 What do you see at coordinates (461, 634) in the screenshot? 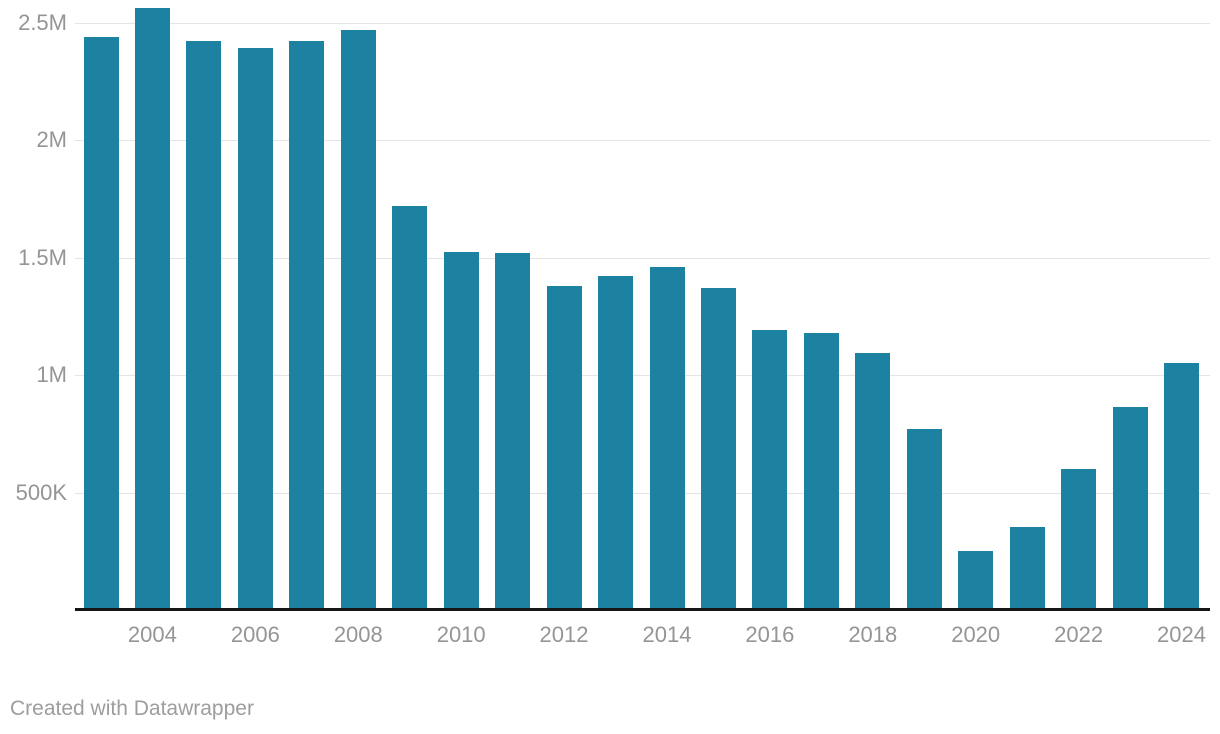
I see `x-axis-tick-label: 2010` at bounding box center [461, 634].